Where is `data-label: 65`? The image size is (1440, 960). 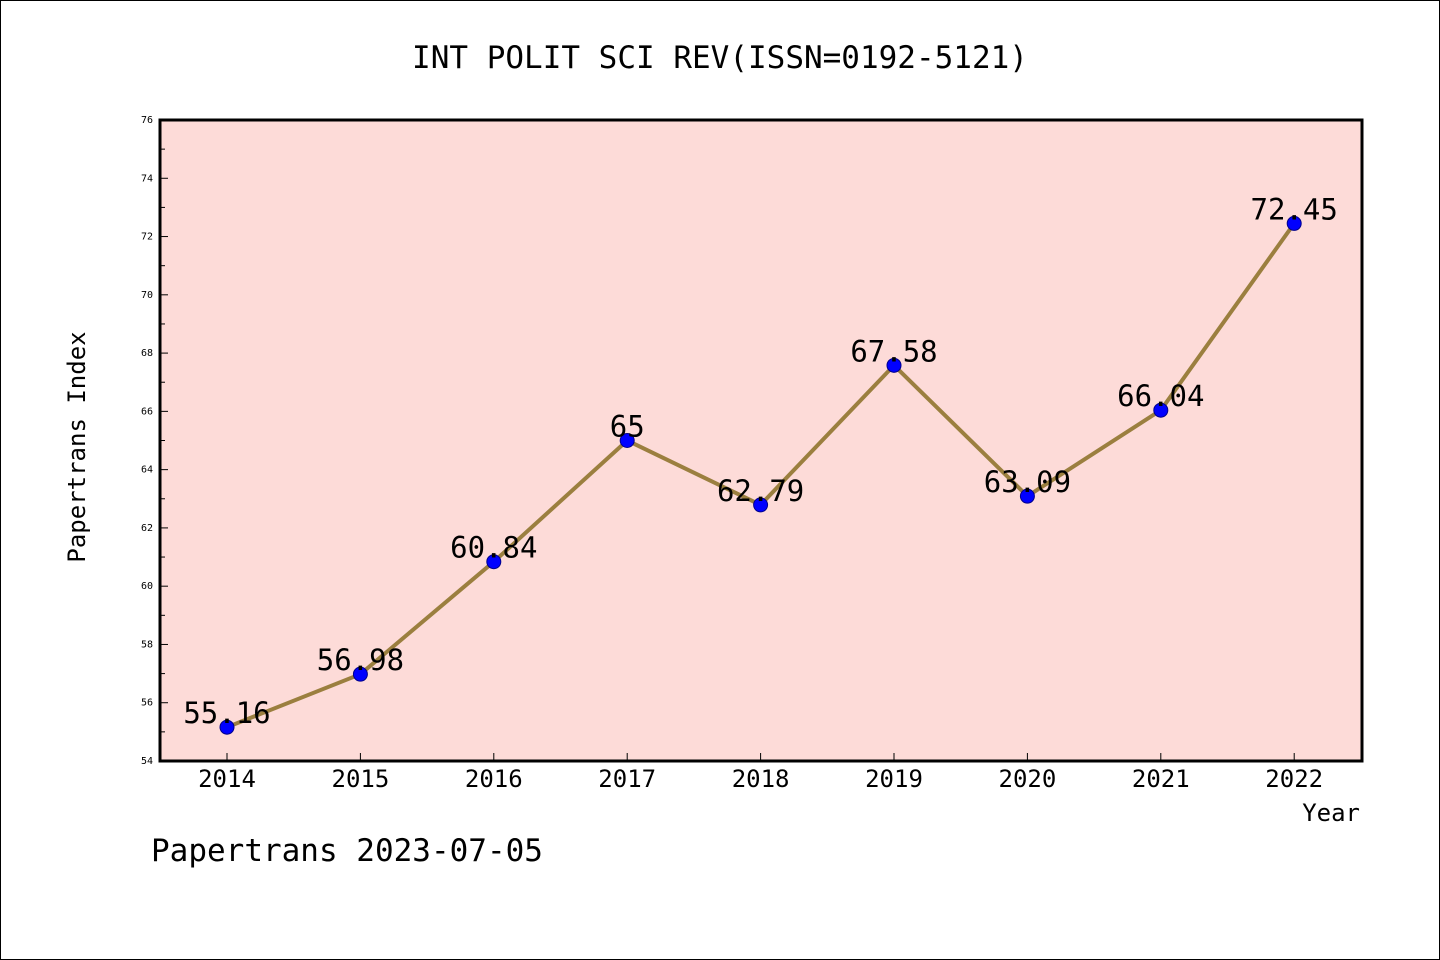
data-label: 65 is located at coordinates (627, 427).